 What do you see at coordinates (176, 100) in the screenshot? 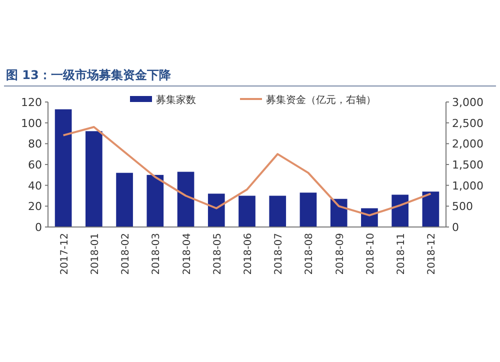
I see `legend-label: 募集家数` at bounding box center [176, 100].